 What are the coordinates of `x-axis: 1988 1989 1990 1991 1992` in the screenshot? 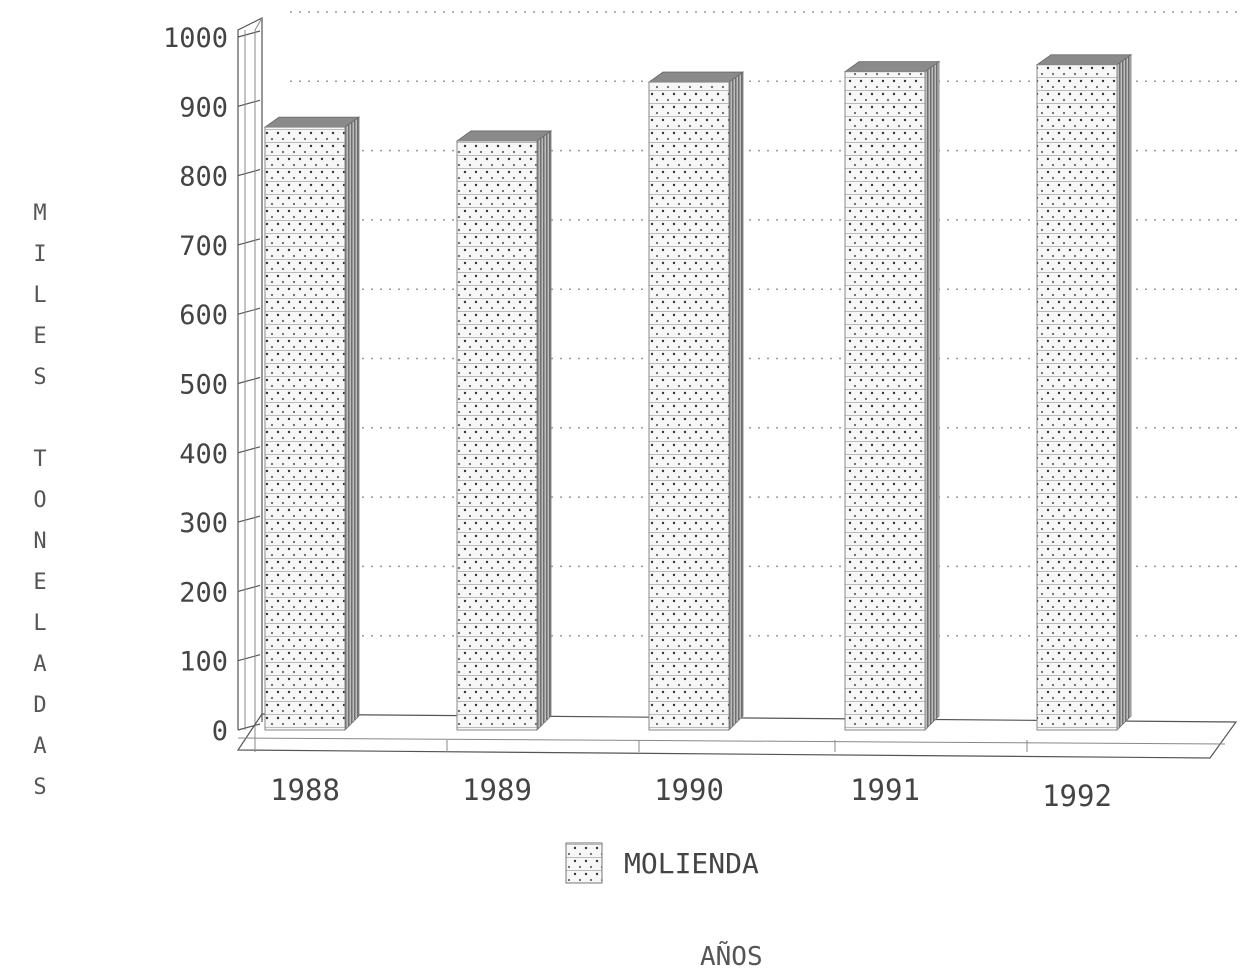 It's located at (683, 776).